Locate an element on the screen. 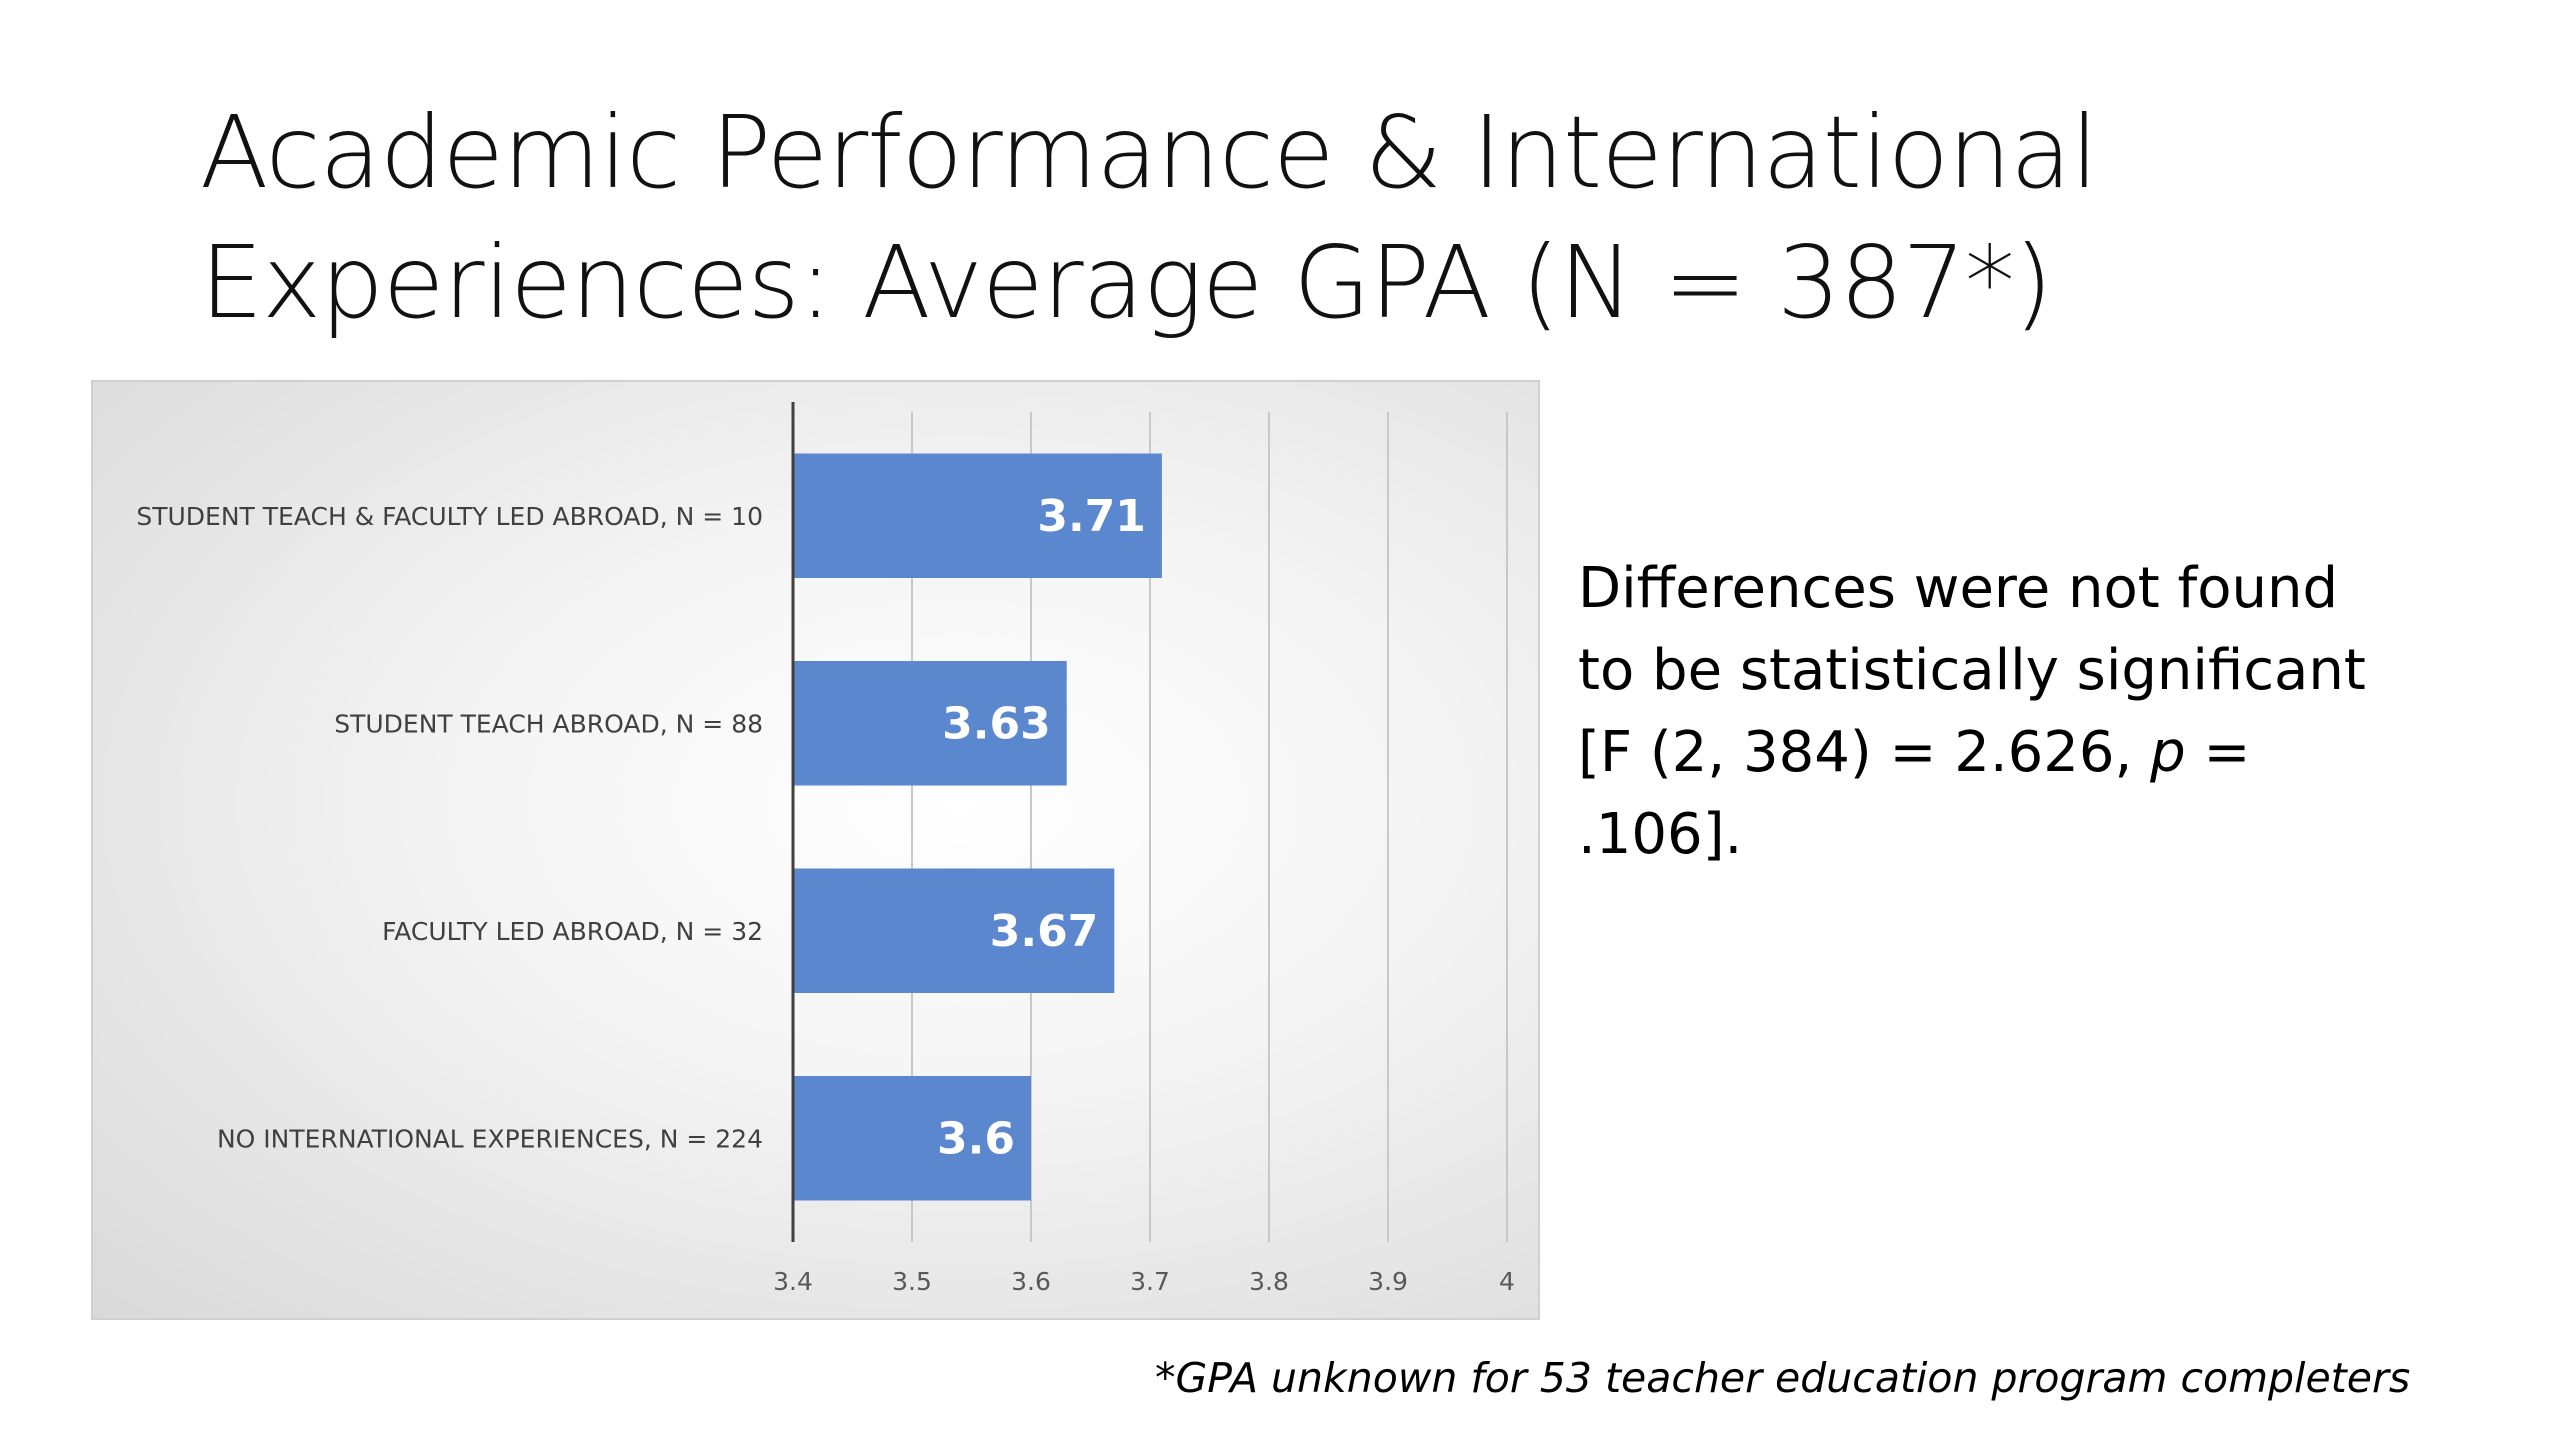 This screenshot has height=1440, width=2560. x-tick-label: 3.5 is located at coordinates (912, 1281).